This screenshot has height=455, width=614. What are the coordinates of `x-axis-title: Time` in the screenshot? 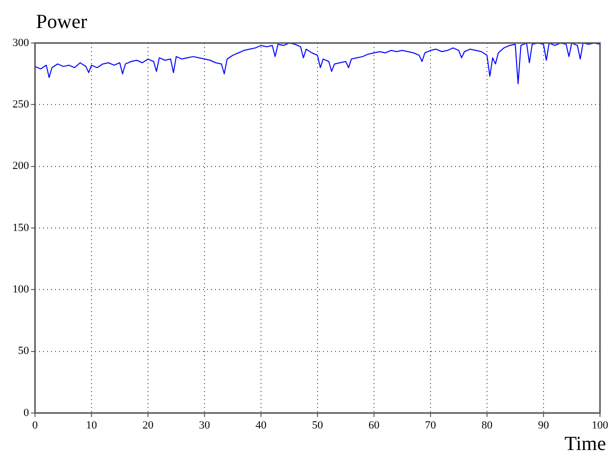 It's located at (585, 444).